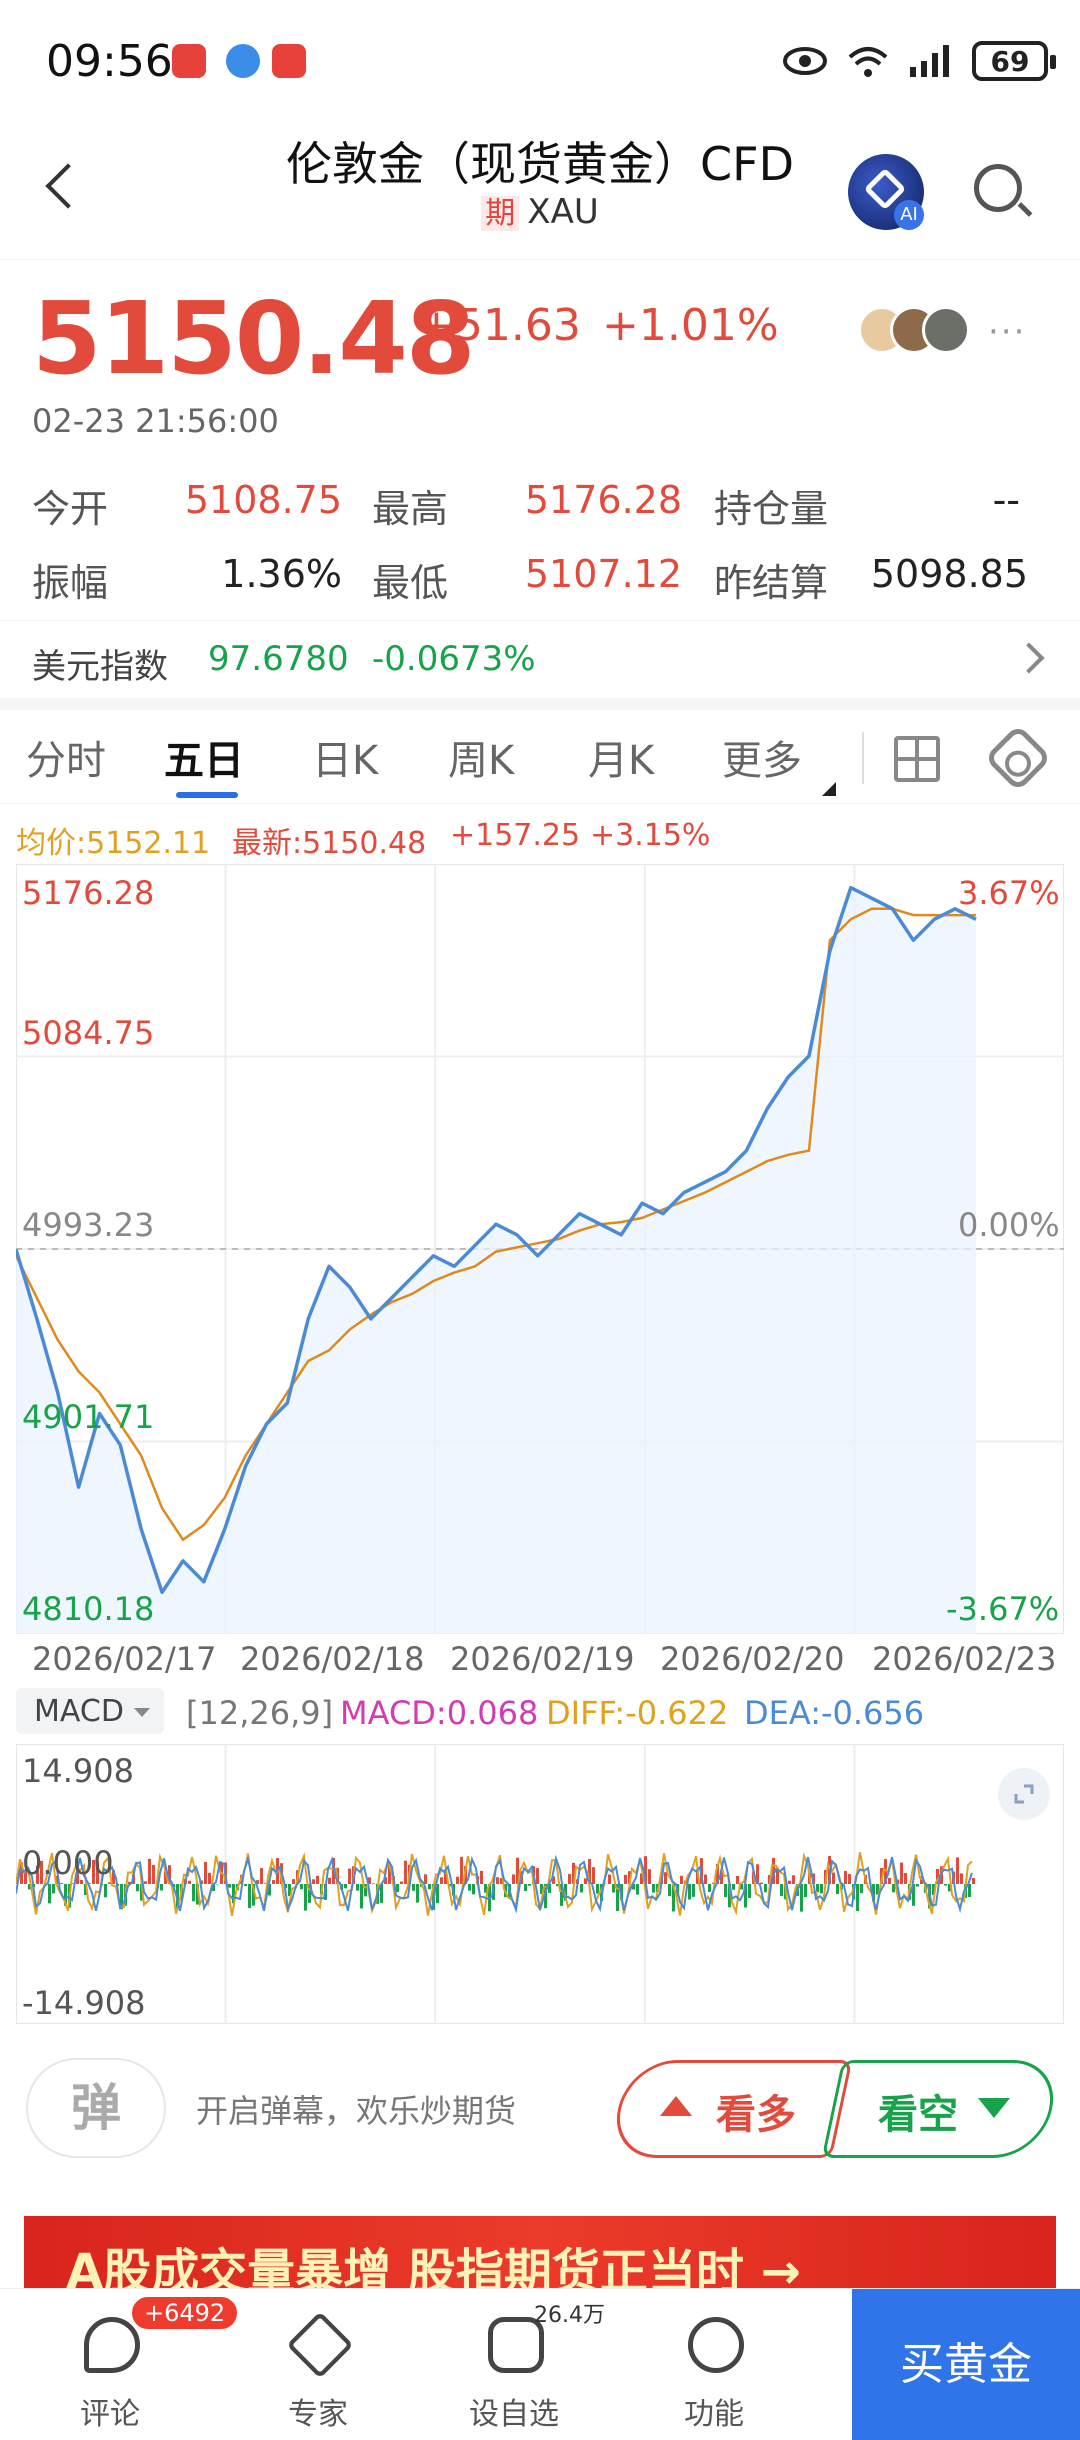 Image resolution: width=1080 pixels, height=2440 pixels. Describe the element at coordinates (289, 61) in the screenshot. I see `notification-icon` at that location.